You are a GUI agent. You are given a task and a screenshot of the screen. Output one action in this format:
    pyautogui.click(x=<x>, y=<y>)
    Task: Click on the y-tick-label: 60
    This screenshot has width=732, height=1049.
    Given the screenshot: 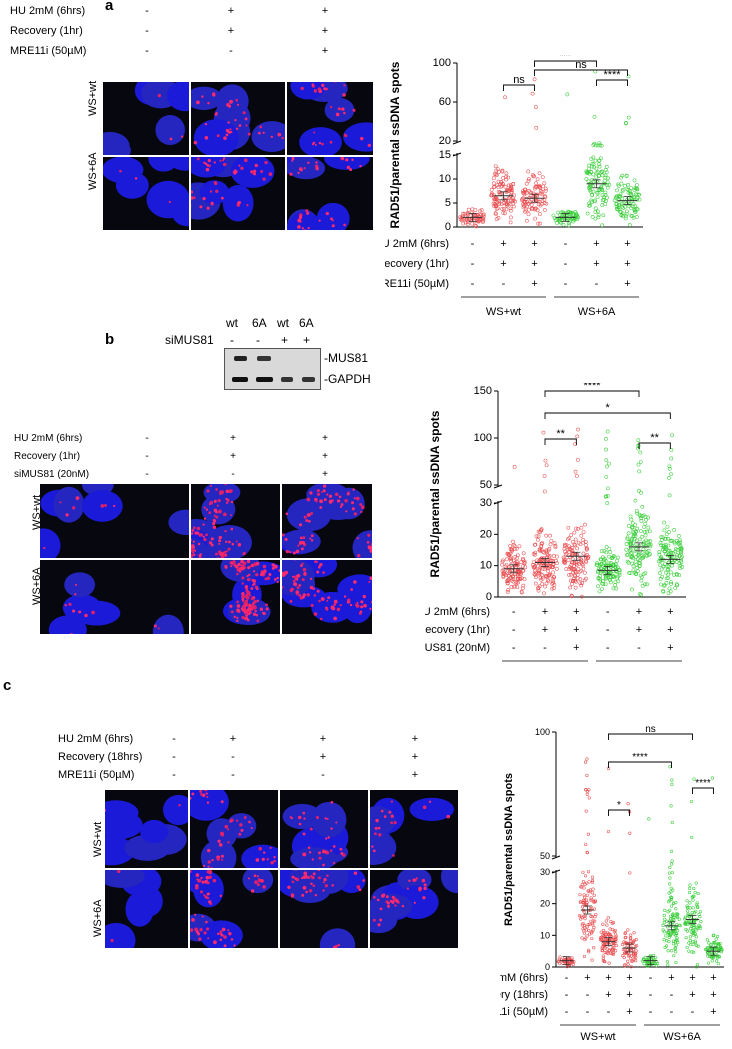 What is the action you would take?
    pyautogui.click(x=445, y=102)
    